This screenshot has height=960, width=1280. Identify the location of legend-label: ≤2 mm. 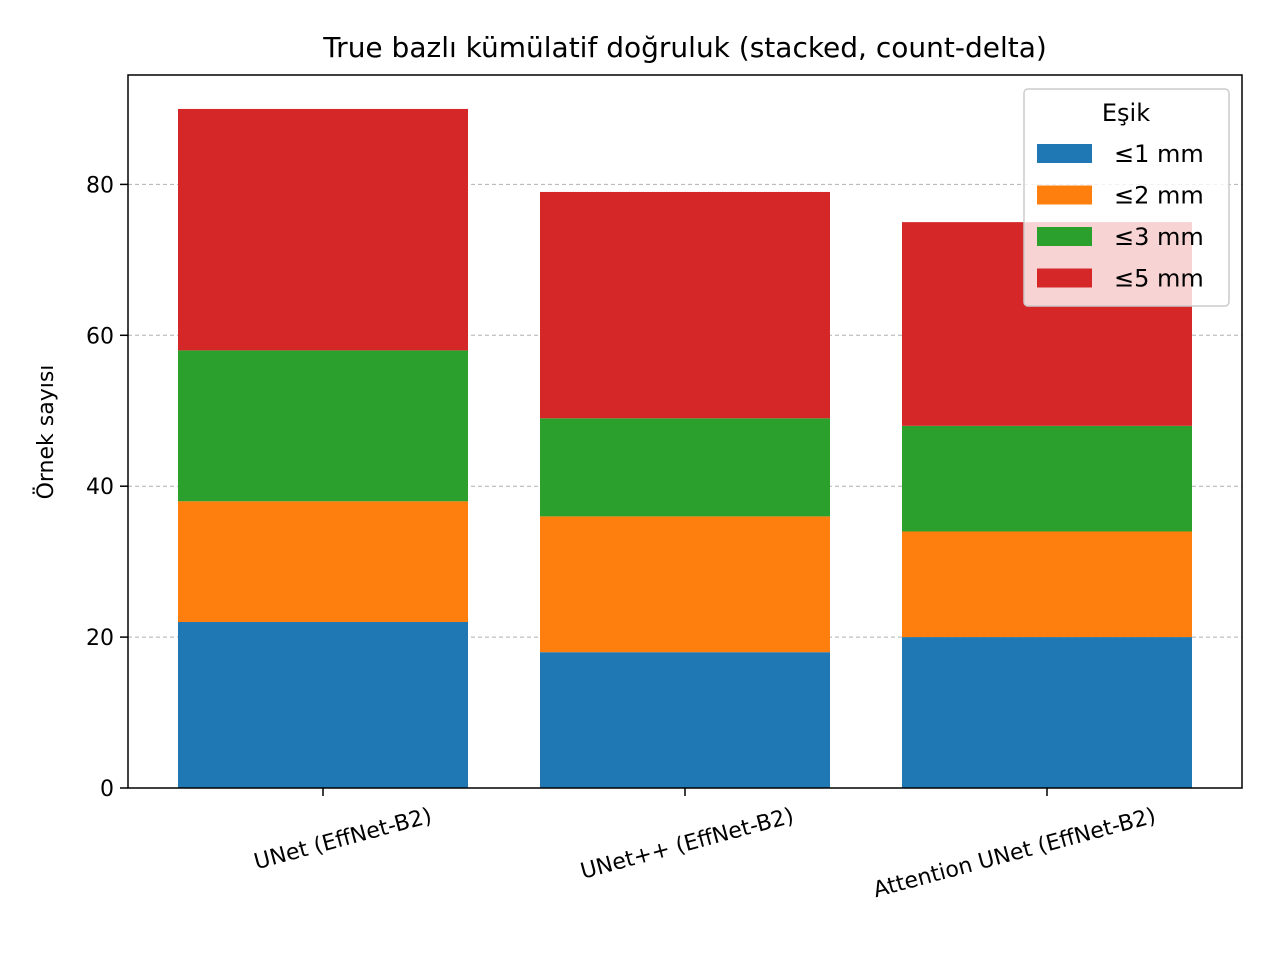
(1159, 196).